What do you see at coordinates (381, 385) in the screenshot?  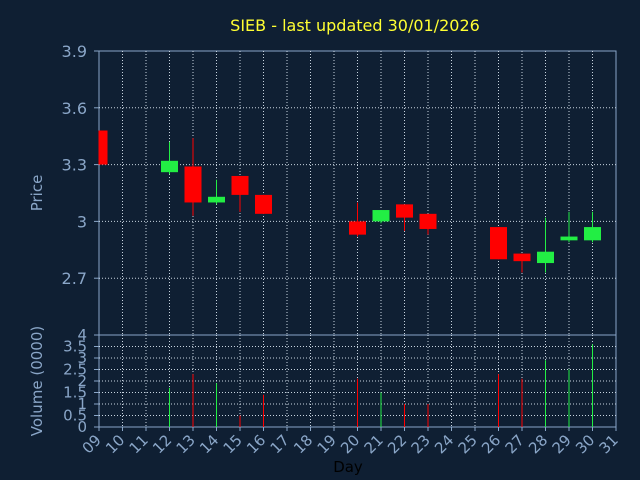 I see `volume-bars` at bounding box center [381, 385].